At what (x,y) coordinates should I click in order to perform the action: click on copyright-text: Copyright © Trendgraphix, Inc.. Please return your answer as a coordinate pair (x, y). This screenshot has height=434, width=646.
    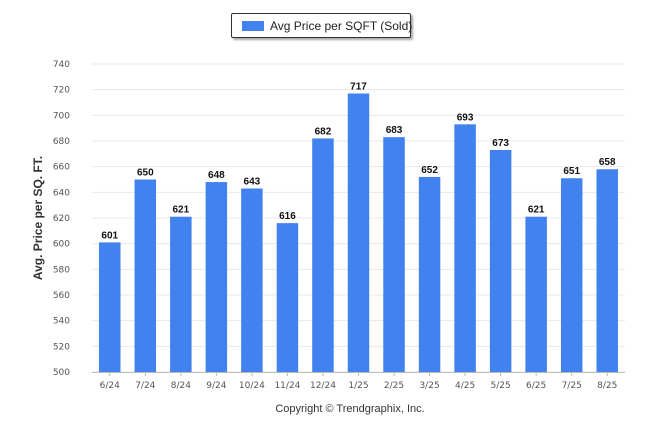
    Looking at the image, I should click on (349, 409).